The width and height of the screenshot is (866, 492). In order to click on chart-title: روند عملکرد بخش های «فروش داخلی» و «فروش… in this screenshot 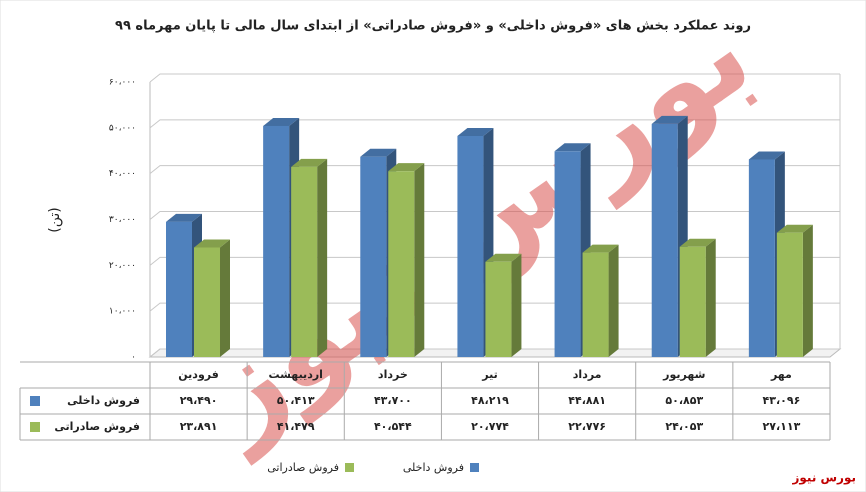, I will do `click(433, 26)`.